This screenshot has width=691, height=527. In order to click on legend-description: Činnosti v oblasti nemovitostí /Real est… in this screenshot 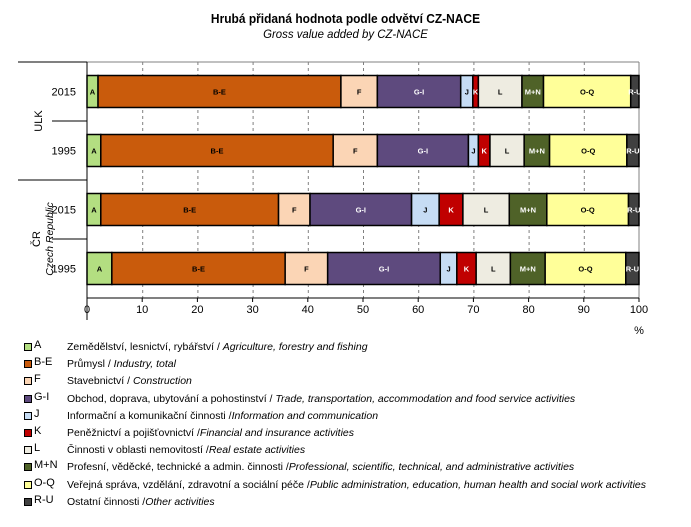, I will do `click(186, 450)`.